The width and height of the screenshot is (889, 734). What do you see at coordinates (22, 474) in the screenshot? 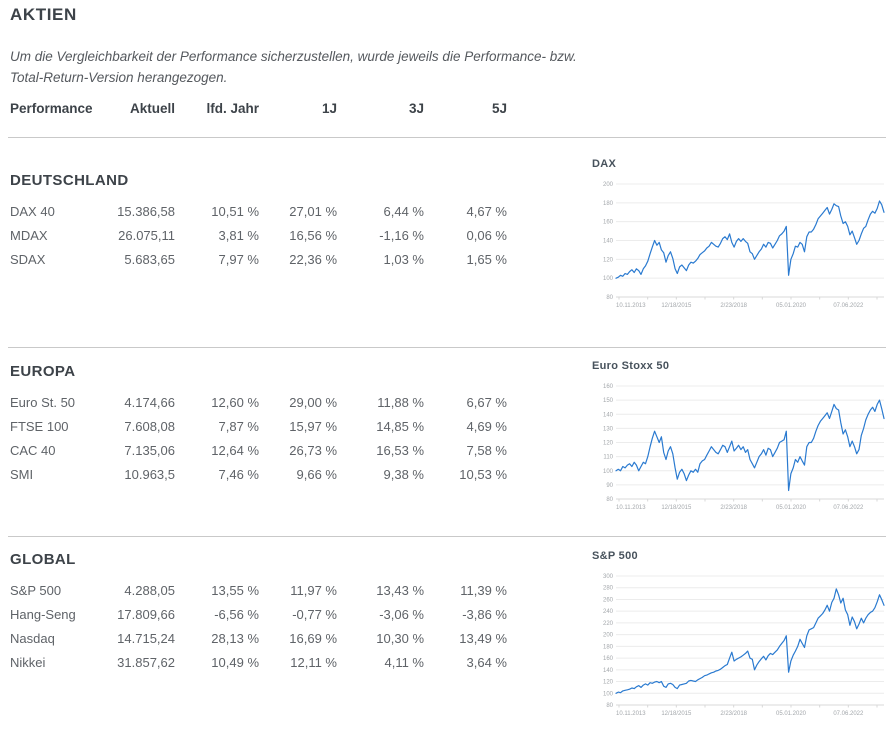
I see `row-label: SMI` at bounding box center [22, 474].